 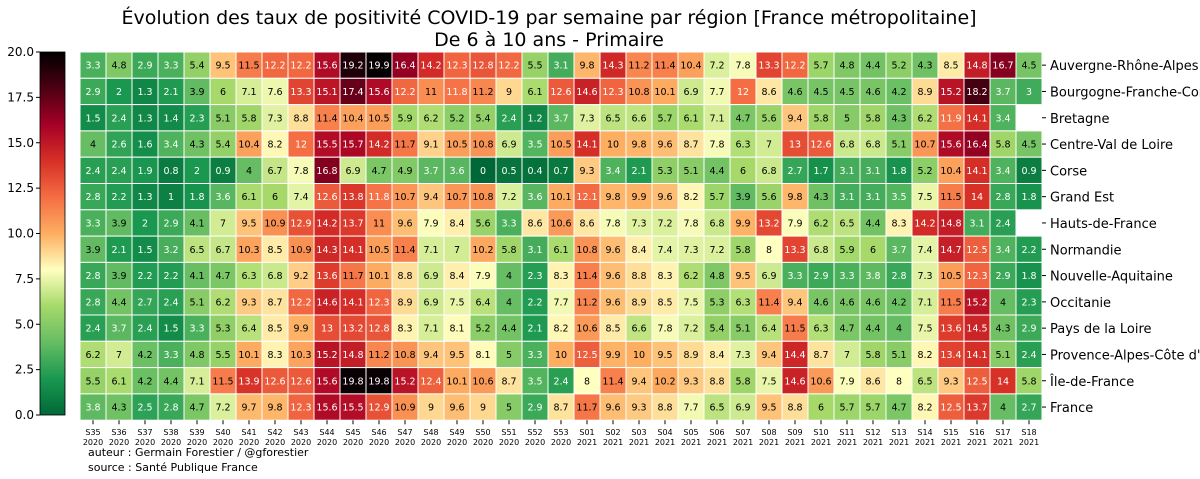 I want to click on cell-value-label: 9, so click(x=509, y=92).